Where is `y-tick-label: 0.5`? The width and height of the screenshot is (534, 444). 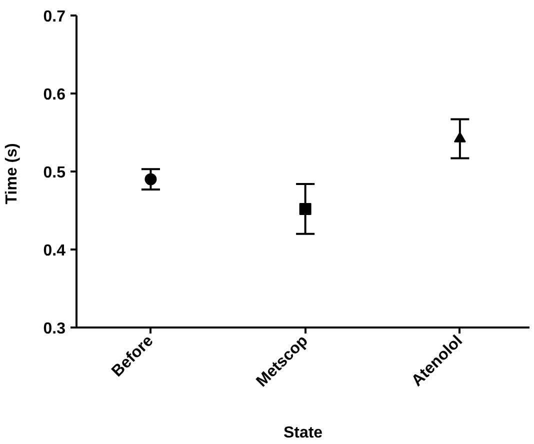 y-tick-label: 0.5 is located at coordinates (54, 173).